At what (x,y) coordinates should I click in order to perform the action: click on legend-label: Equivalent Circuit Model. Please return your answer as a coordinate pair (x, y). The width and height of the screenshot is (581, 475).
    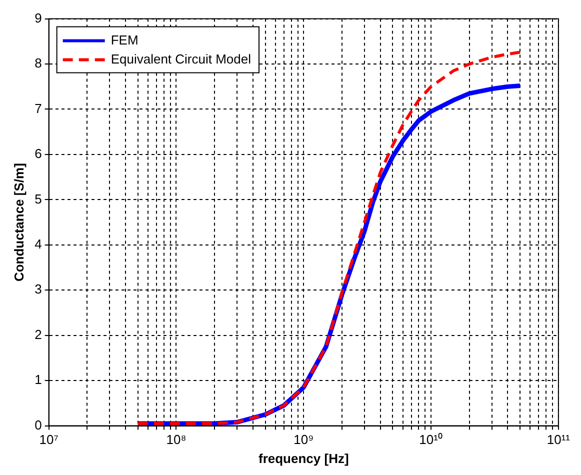
    Looking at the image, I should click on (181, 58).